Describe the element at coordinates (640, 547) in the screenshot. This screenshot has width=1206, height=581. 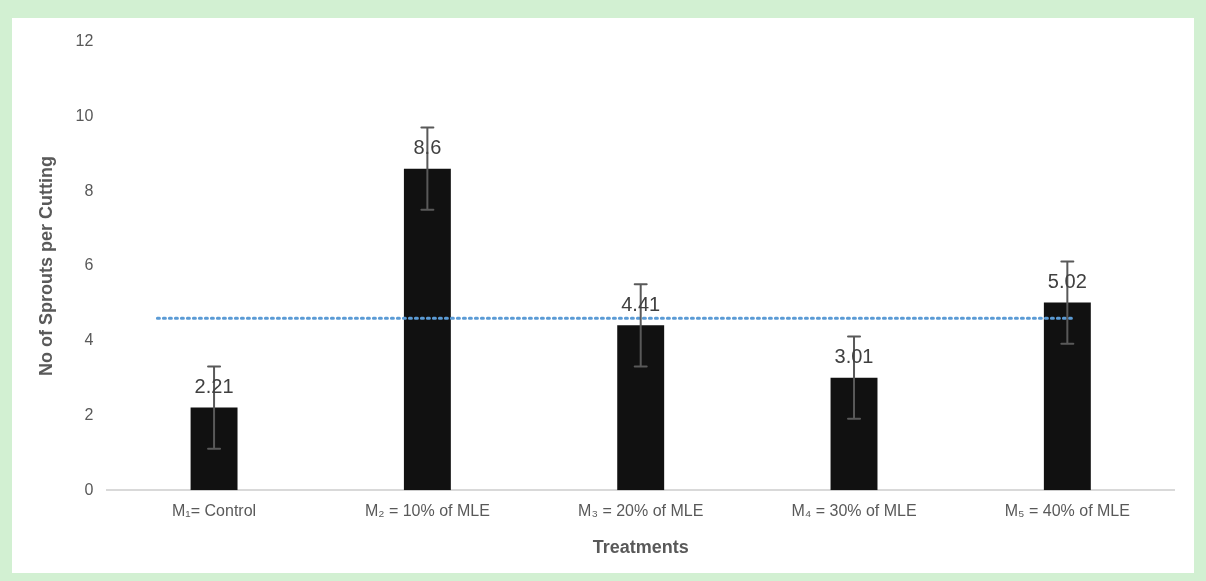
I see `x-axis-title: Treatments` at that location.